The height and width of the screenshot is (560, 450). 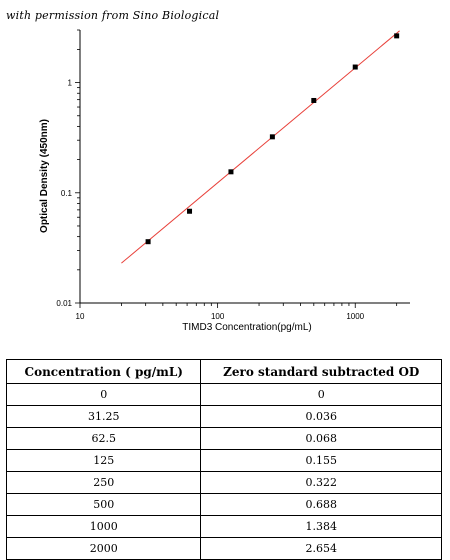 I want to click on x-tick-label: 10, so click(x=80, y=316).